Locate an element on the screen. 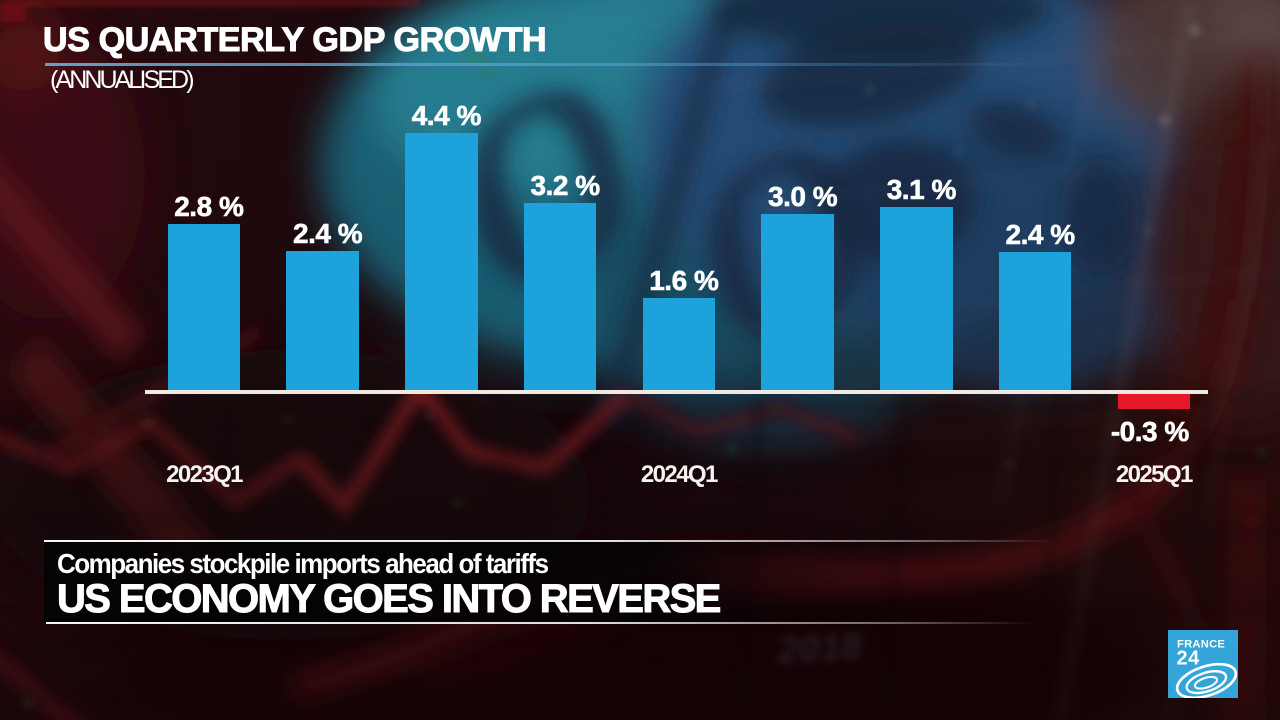 The width and height of the screenshot is (1280, 720). svg-text: FRANCE is located at coordinates (1201, 644).